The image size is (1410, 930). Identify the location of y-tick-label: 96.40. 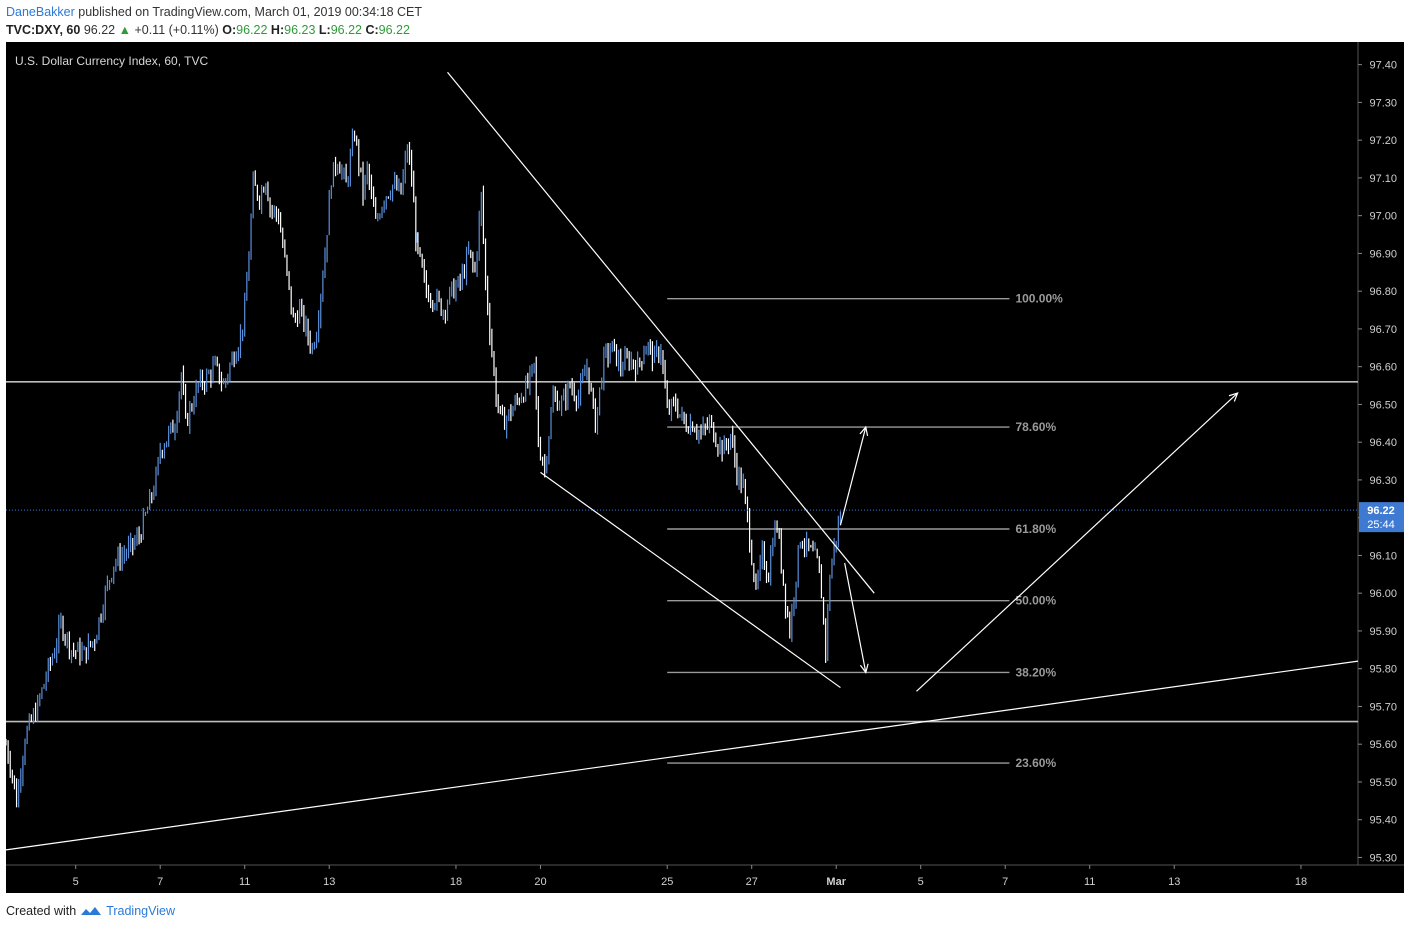
(1383, 443).